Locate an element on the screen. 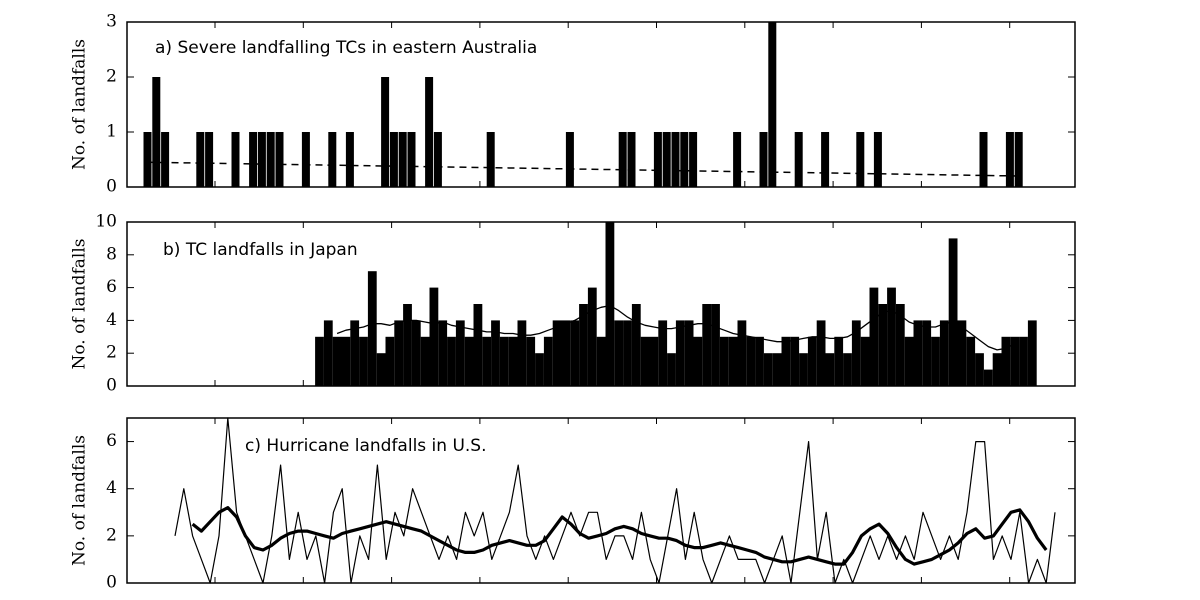 The width and height of the screenshot is (1200, 600). y-axis-label: No. of landfalls is located at coordinates (80, 304).